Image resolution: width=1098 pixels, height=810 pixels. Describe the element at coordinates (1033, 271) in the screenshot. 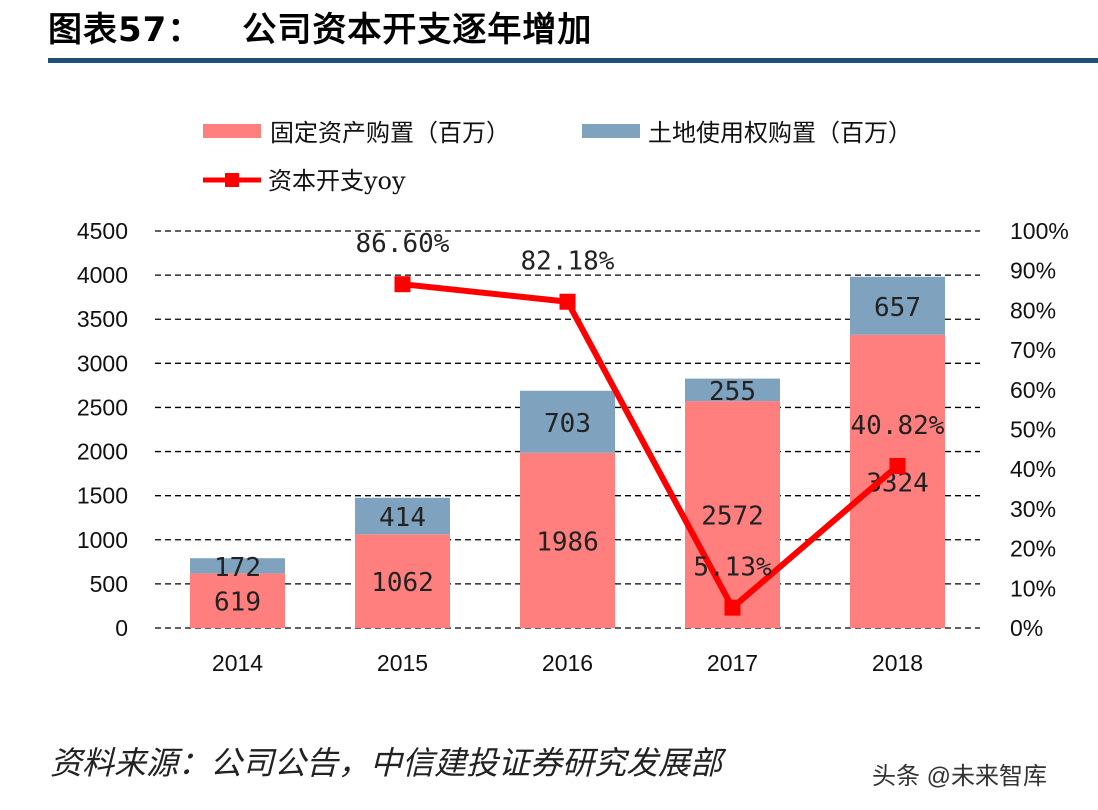

I see `y2-tick-label: 90%` at that location.